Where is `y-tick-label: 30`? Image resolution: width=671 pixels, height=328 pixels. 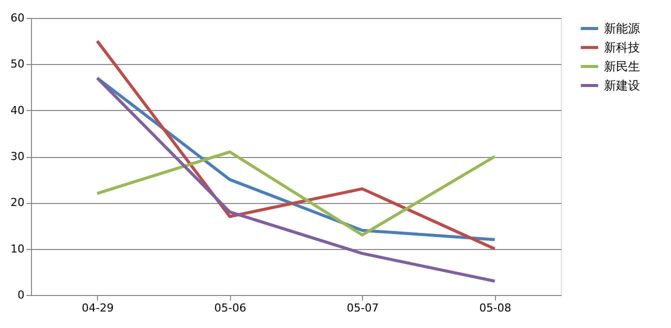
y-tick-label: 30 is located at coordinates (17, 156).